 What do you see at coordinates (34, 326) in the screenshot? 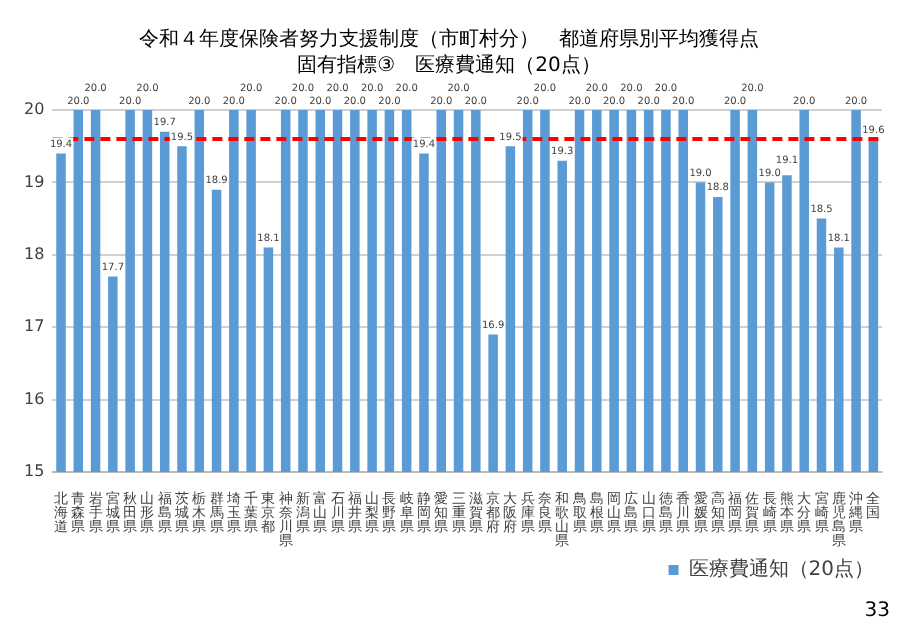
I see `y-tick-label: 17` at bounding box center [34, 326].